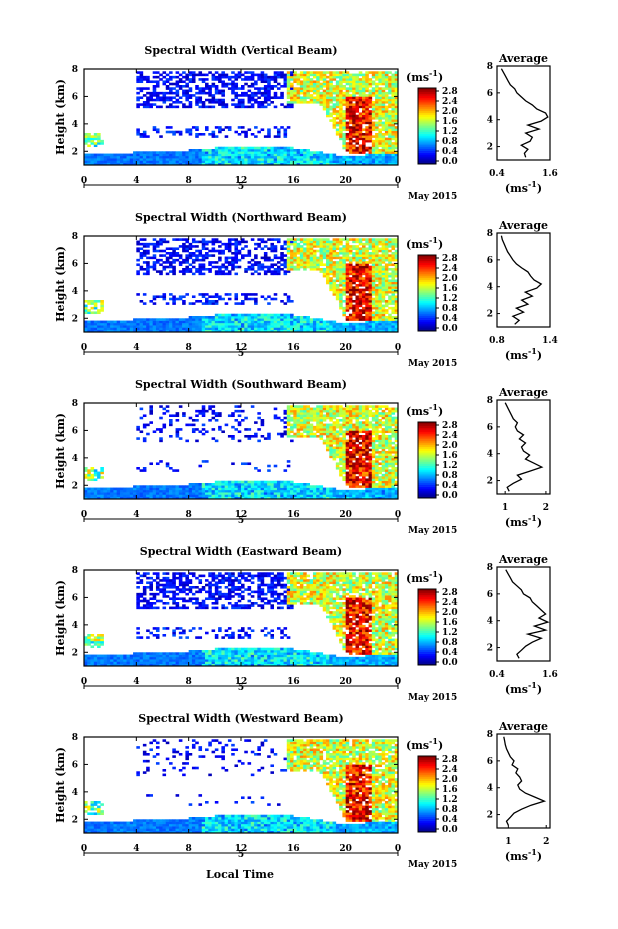  What do you see at coordinates (497, 341) in the screenshot?
I see `average-x-tick-label: 0.8` at bounding box center [497, 341].